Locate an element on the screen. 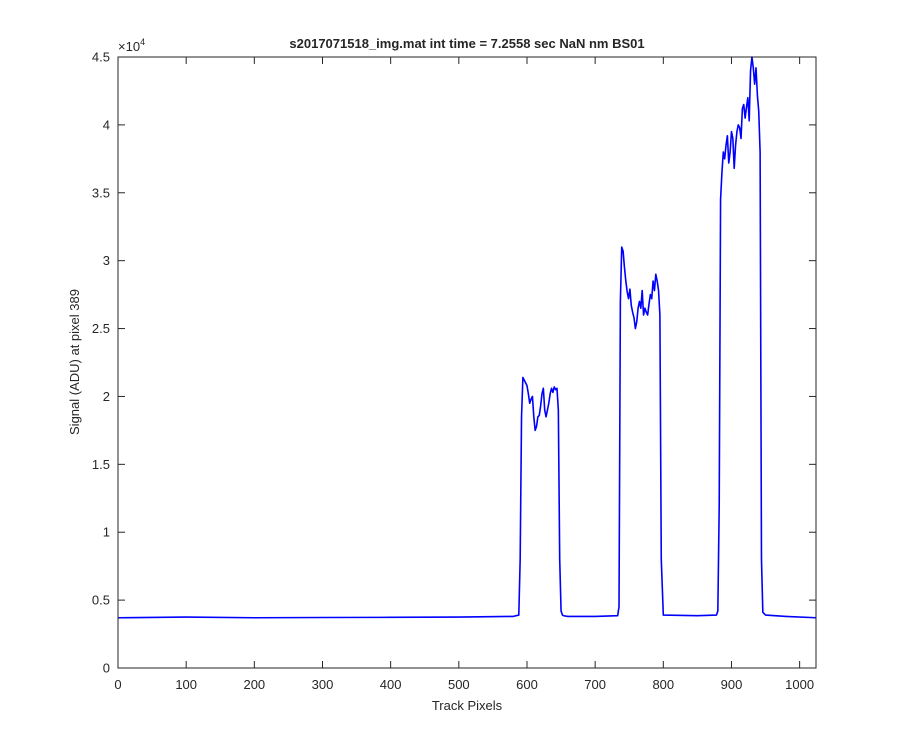 Image resolution: width=900 pixels, height=755 pixels. y-tick-label: 2.5 is located at coordinates (101, 328).